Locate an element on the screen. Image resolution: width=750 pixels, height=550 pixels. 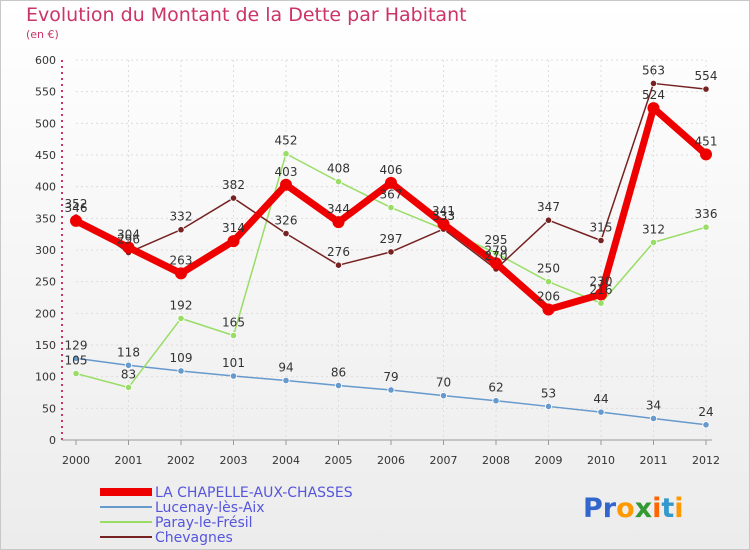
data-label: 86 is located at coordinates (338, 373).